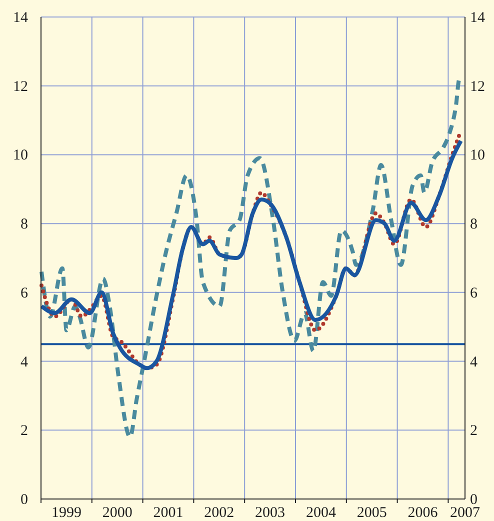 This screenshot has width=494, height=521. Describe the element at coordinates (474, 224) in the screenshot. I see `y2-tick-label: 8` at that location.